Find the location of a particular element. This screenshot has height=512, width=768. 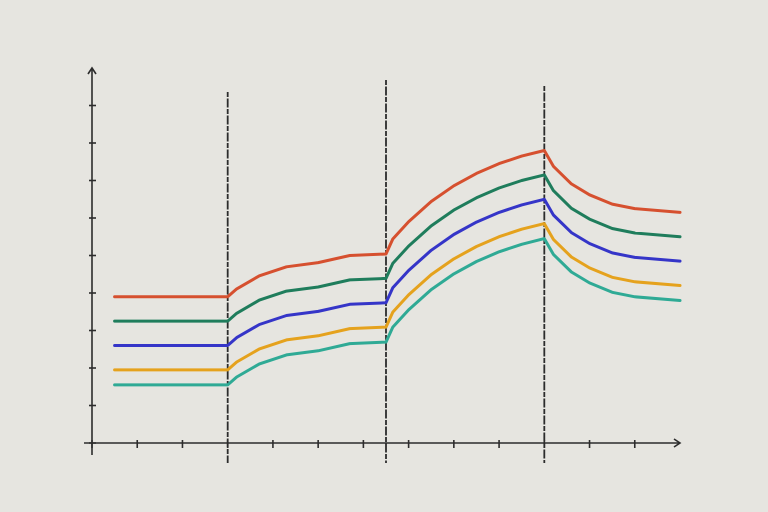

y-axis-arrow is located at coordinates (92, 70).